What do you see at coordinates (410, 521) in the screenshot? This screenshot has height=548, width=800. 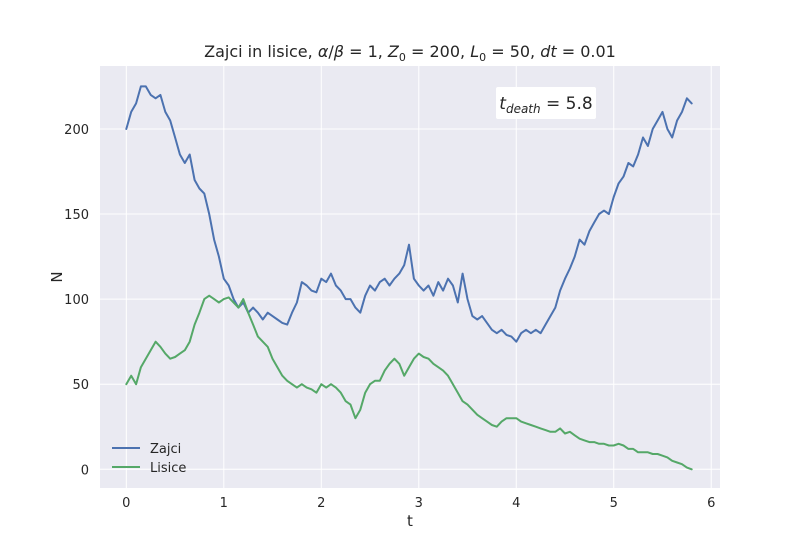 I see `x-axis-label: t` at bounding box center [410, 521].